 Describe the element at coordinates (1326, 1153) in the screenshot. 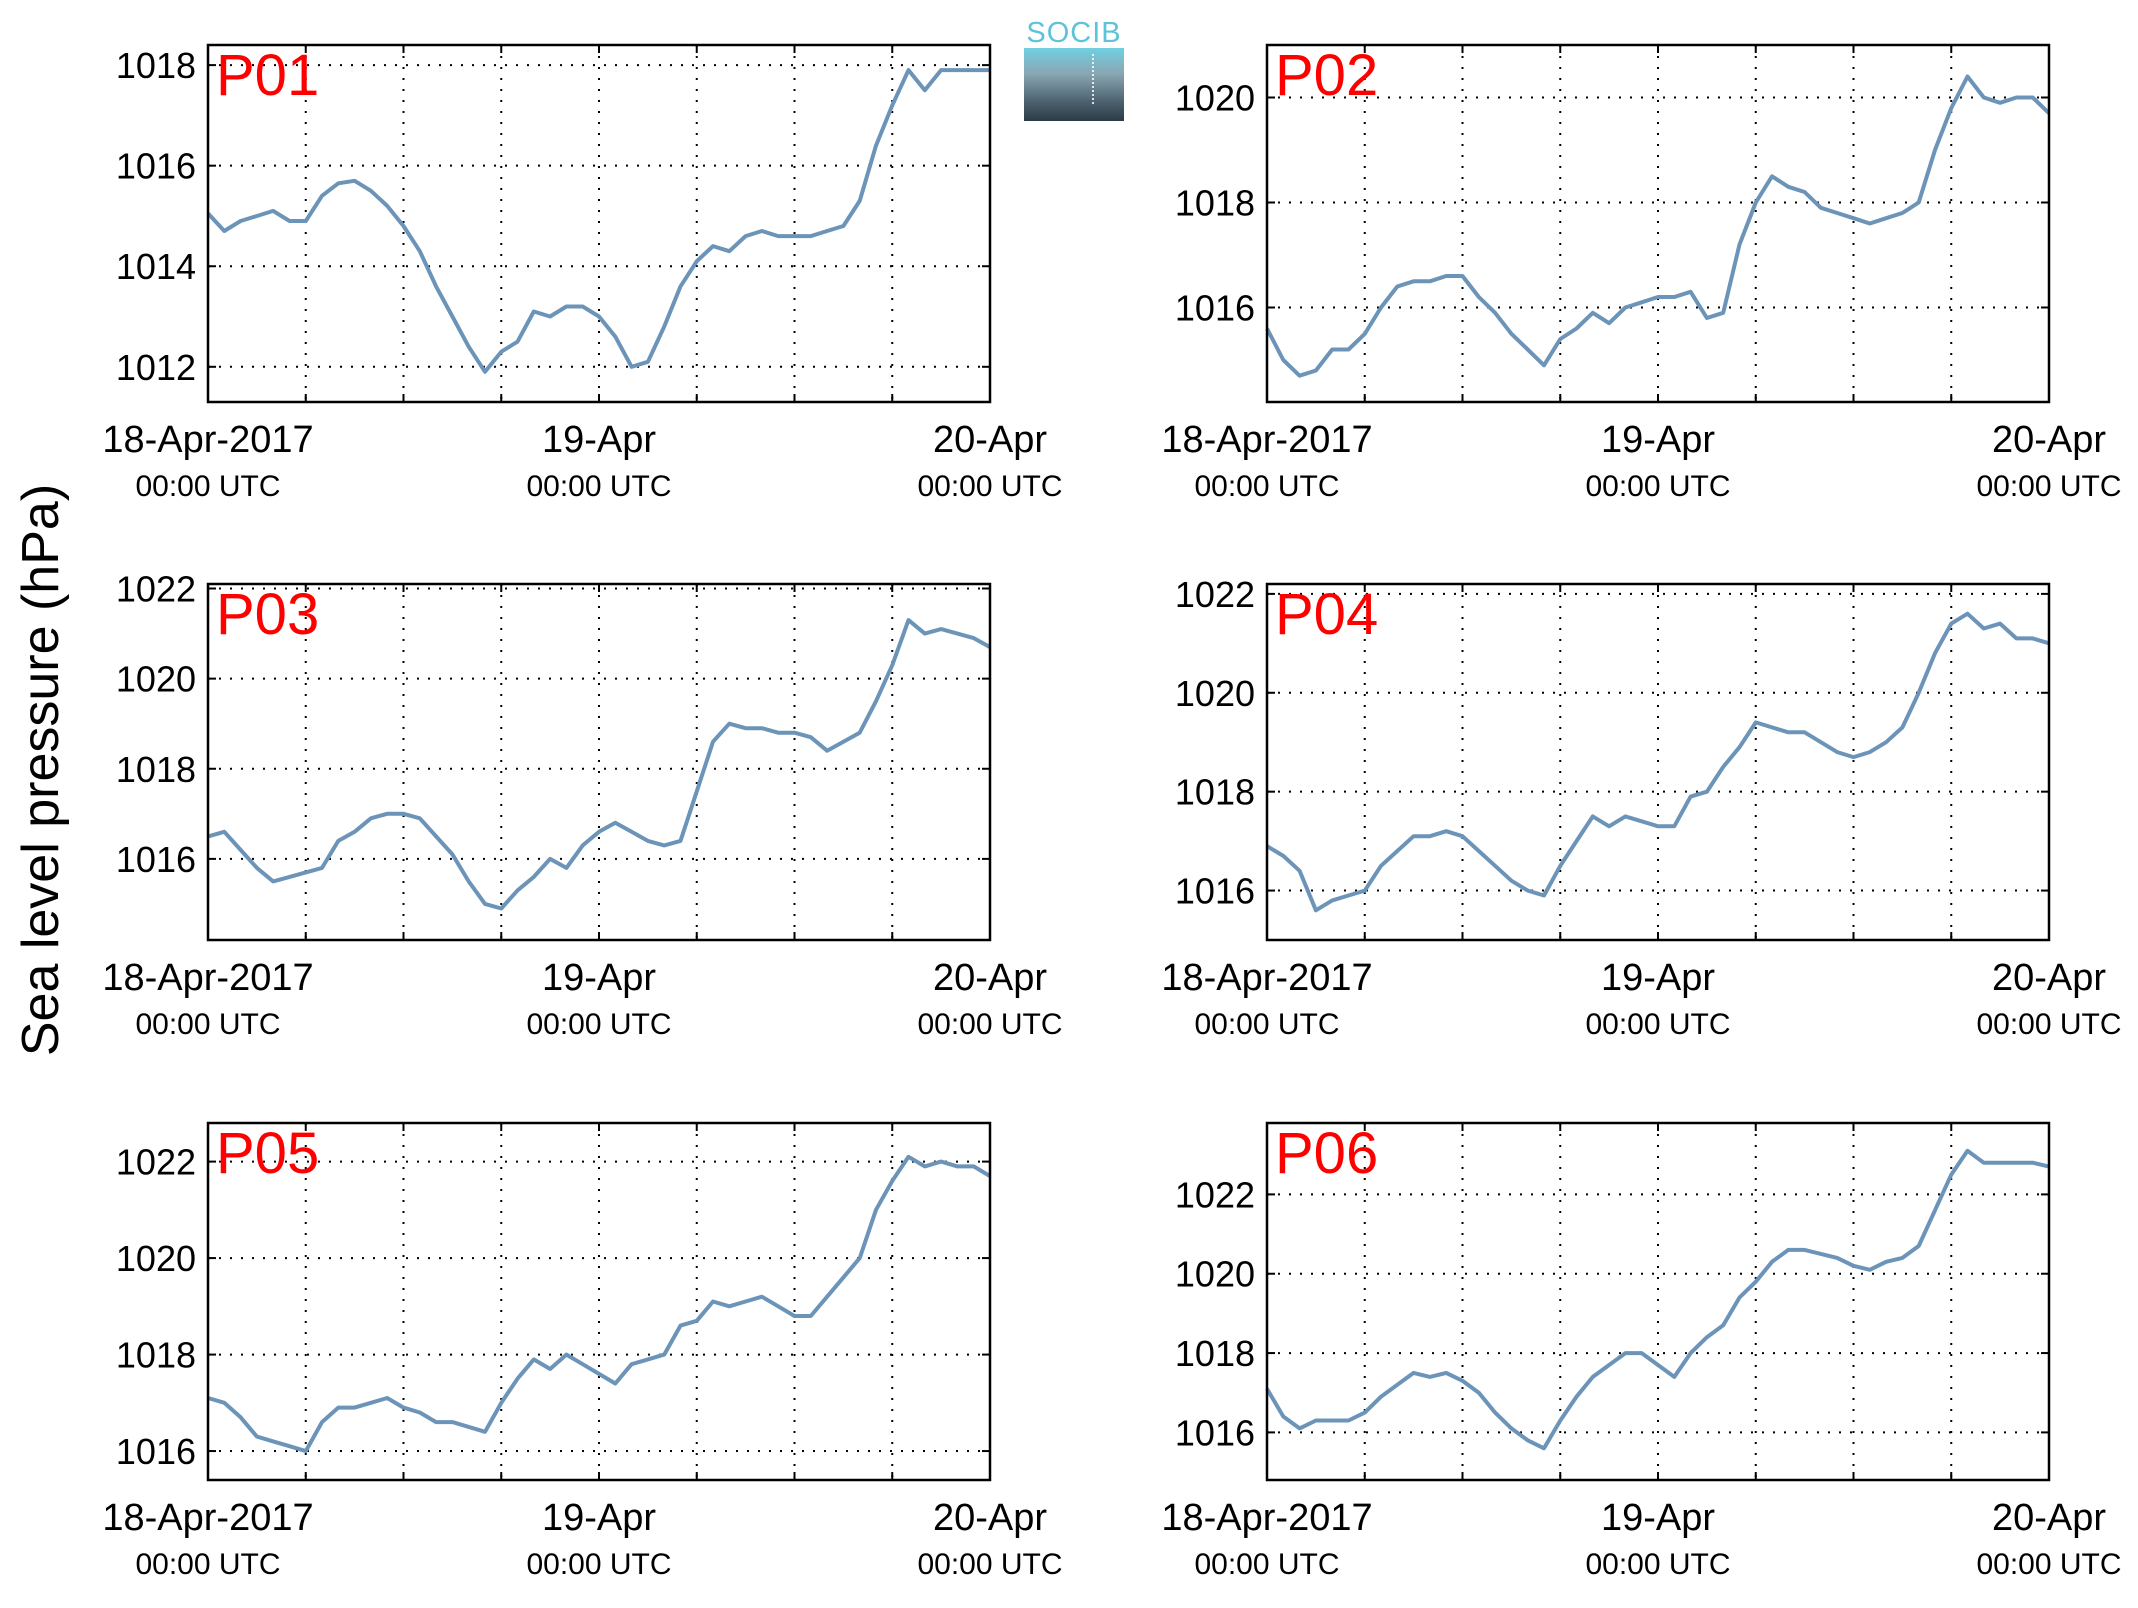

I see `panel-label: P06` at that location.